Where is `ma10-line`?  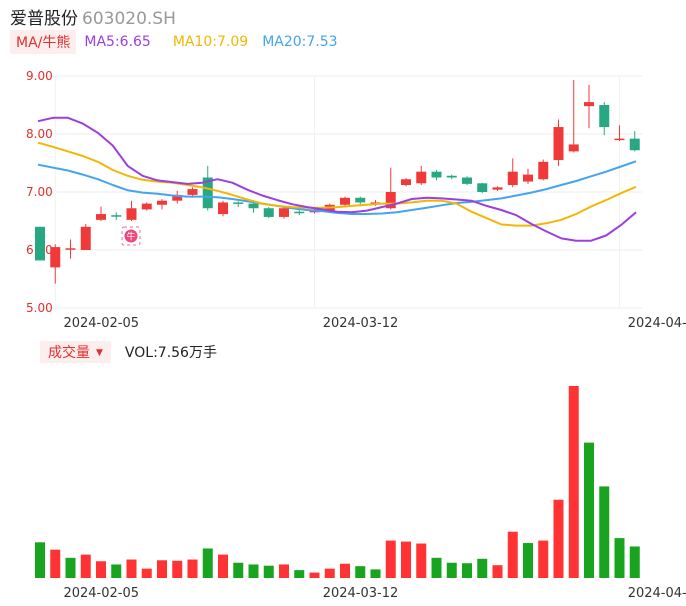 ma10-line is located at coordinates (337, 184).